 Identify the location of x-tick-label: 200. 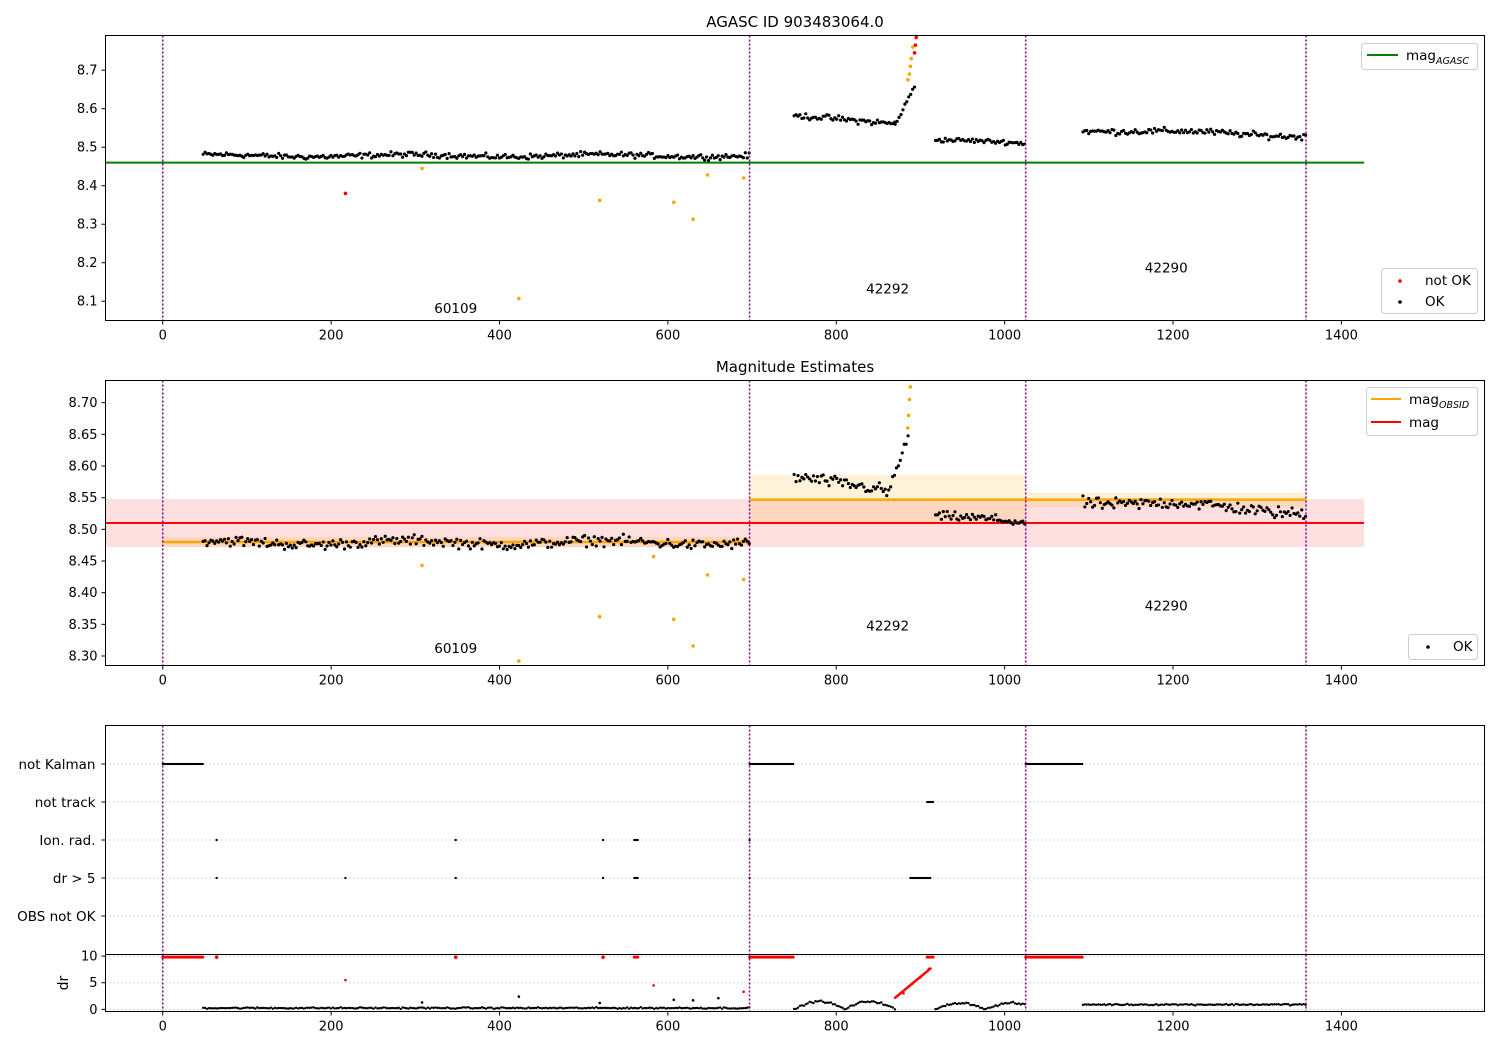
(331, 1027).